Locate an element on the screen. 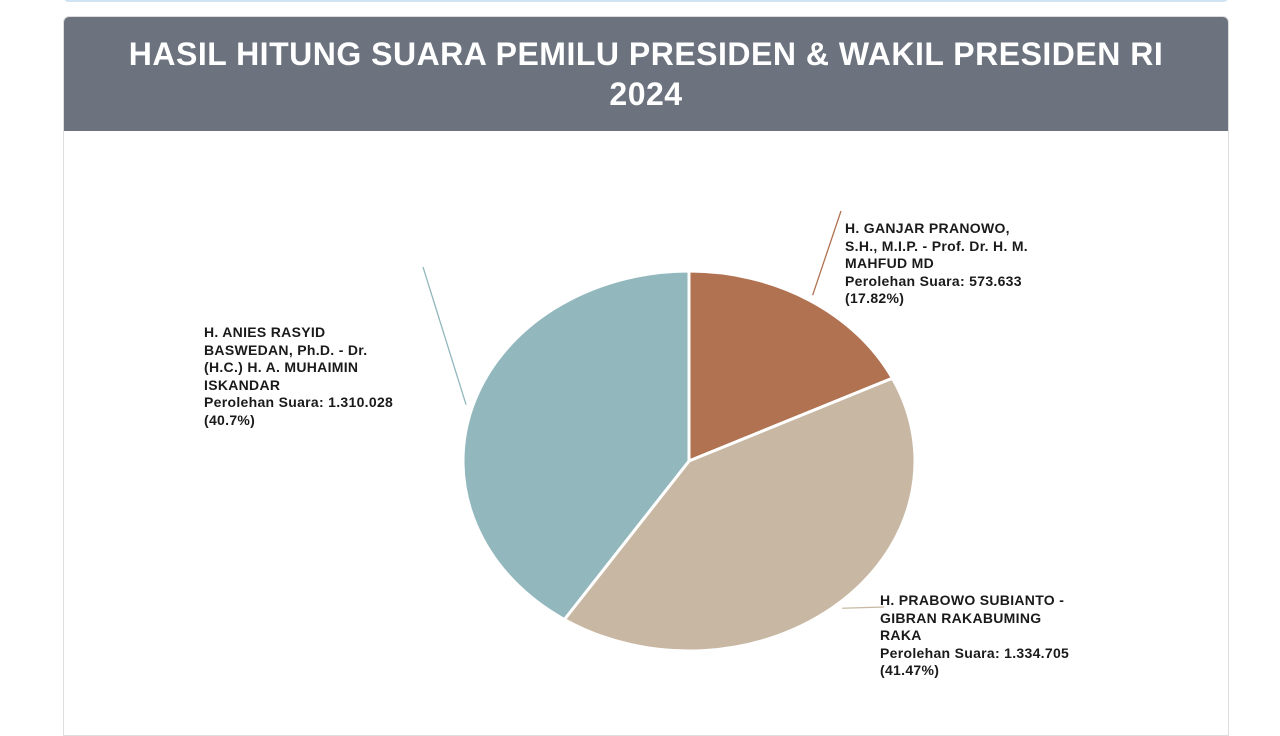  slice-label-votes: Perolehan Suara: 1.334.705 is located at coordinates (975, 652).